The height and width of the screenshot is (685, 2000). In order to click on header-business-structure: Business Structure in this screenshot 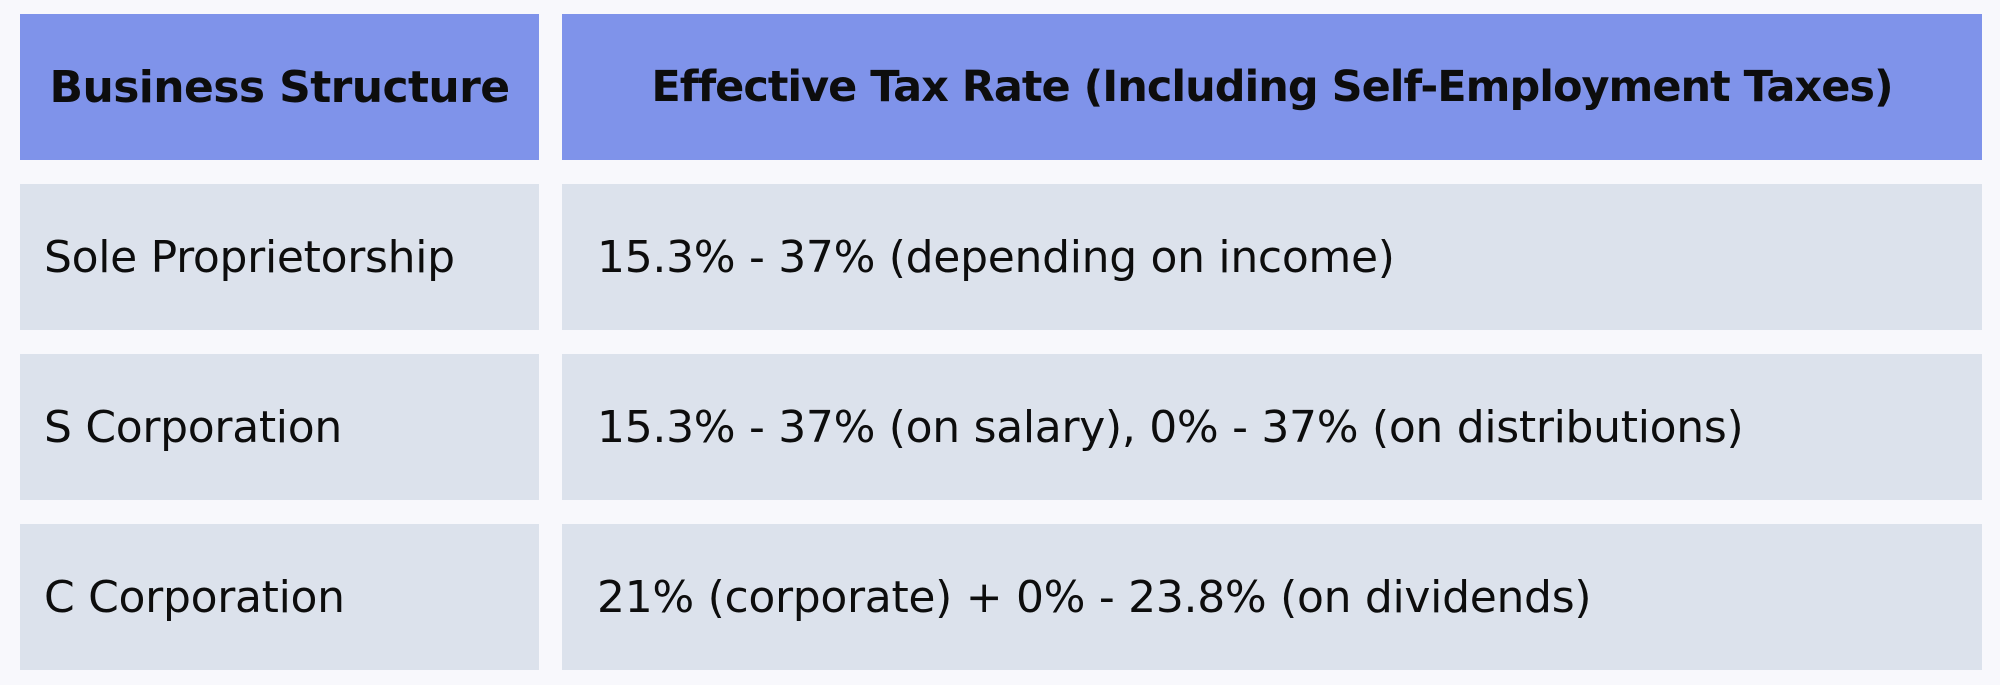, I will do `click(279, 87)`.